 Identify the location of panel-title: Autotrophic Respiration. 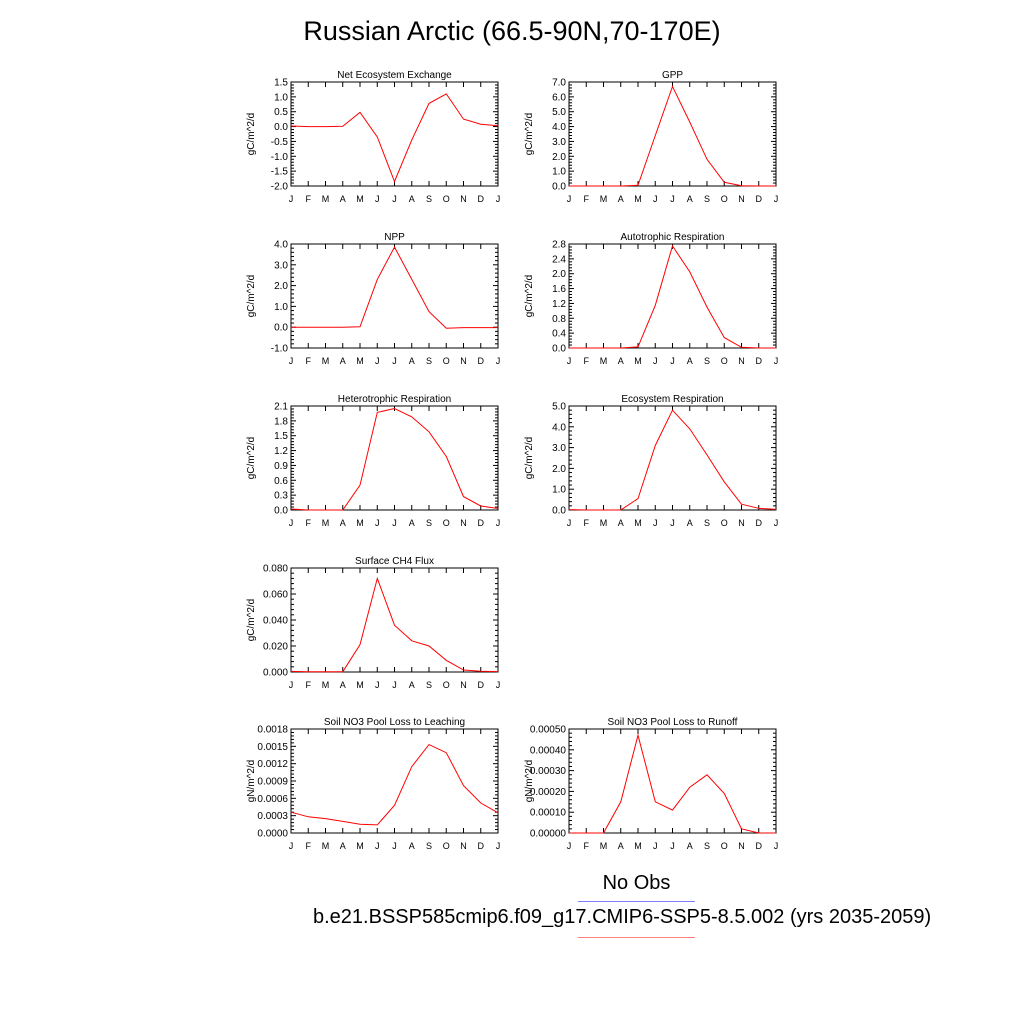
(673, 237).